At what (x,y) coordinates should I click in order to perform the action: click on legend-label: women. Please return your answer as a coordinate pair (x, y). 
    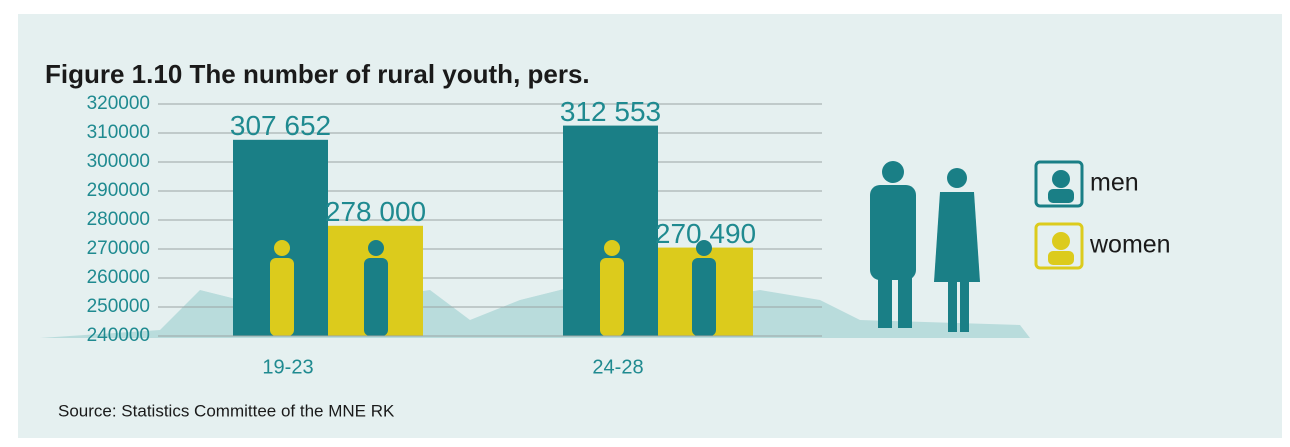
    Looking at the image, I should click on (1130, 245).